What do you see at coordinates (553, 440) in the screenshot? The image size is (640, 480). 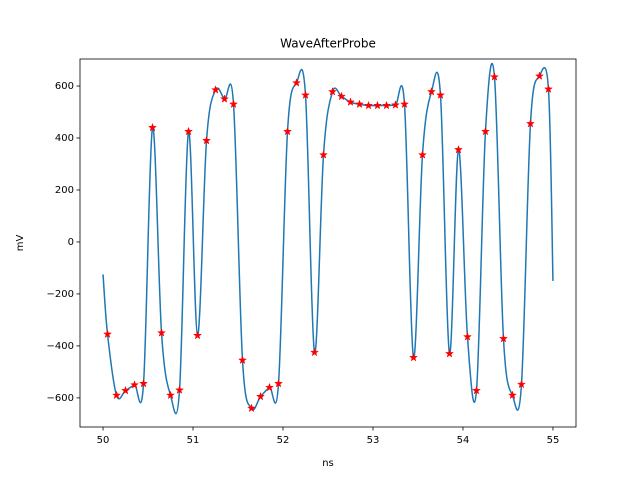 I see `x-tick-label: 55` at bounding box center [553, 440].